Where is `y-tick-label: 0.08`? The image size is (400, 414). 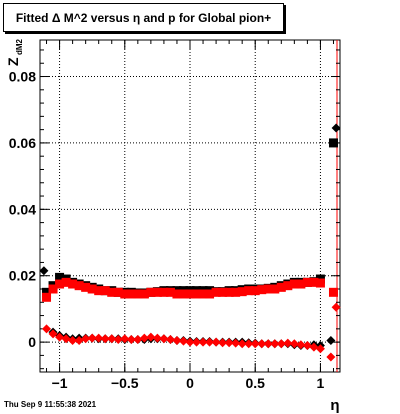
y-tick-label: 0.08 is located at coordinates (22, 77).